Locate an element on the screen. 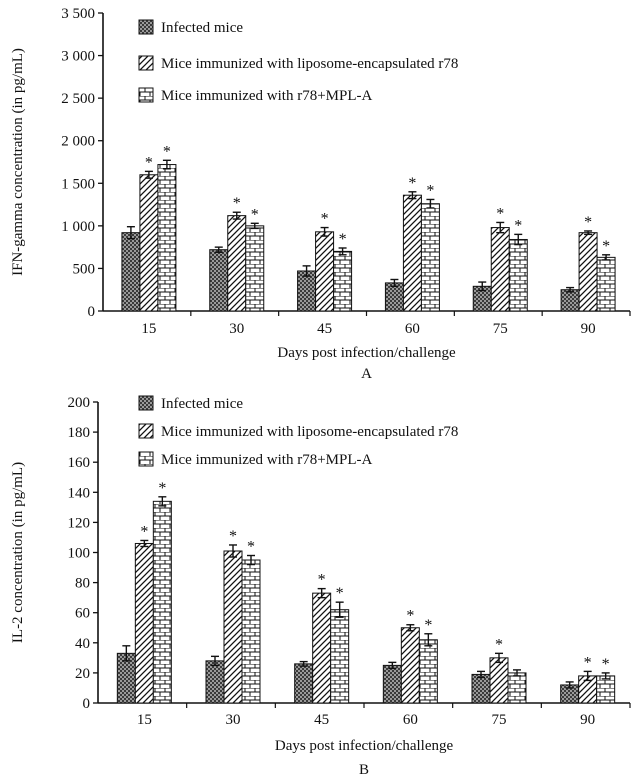 Image resolution: width=637 pixels, height=782 pixels. y-tick-label: 200 is located at coordinates (79, 403).